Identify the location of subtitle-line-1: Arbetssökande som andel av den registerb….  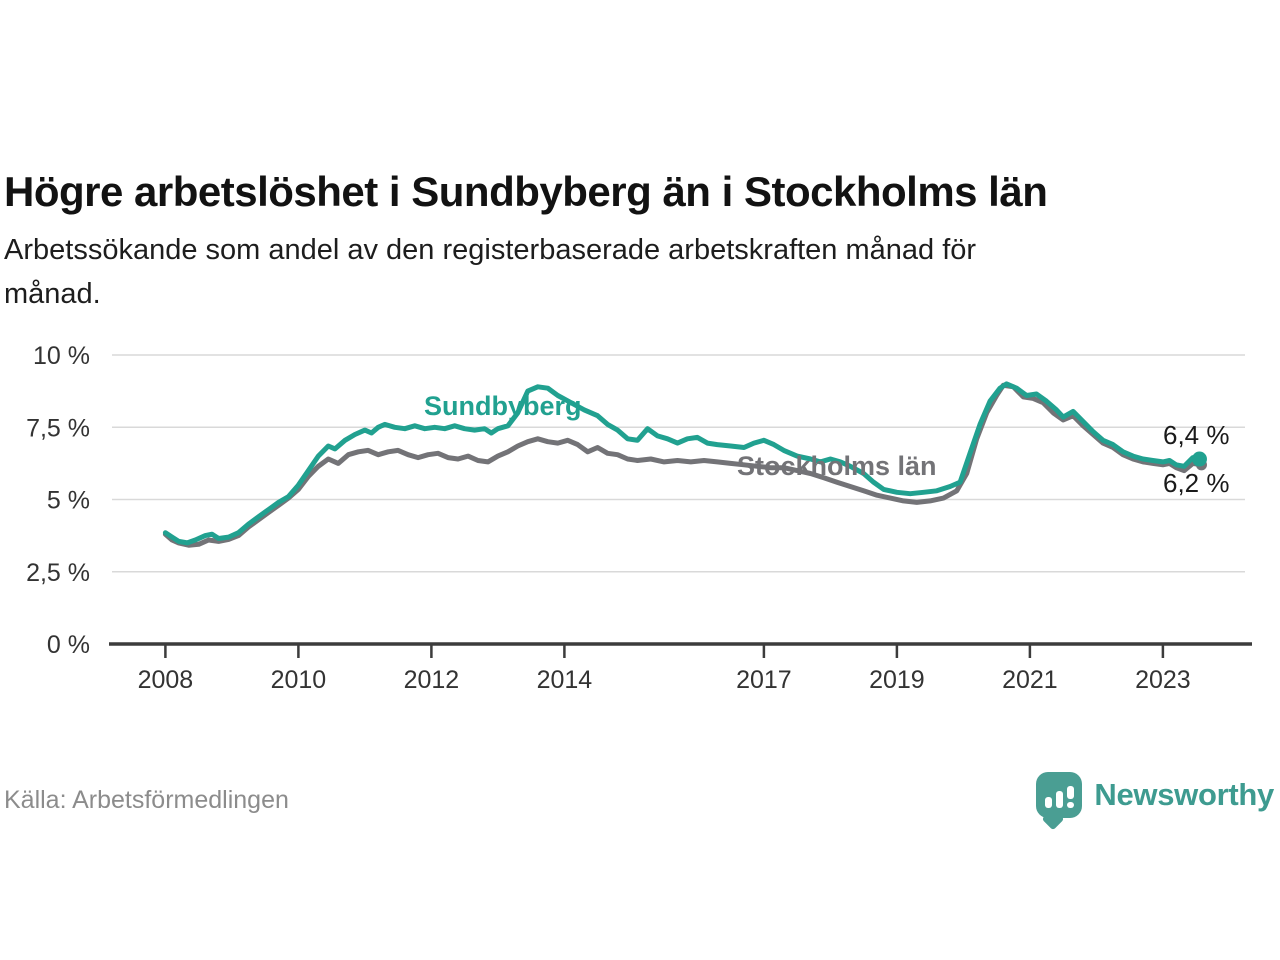
(490, 250).